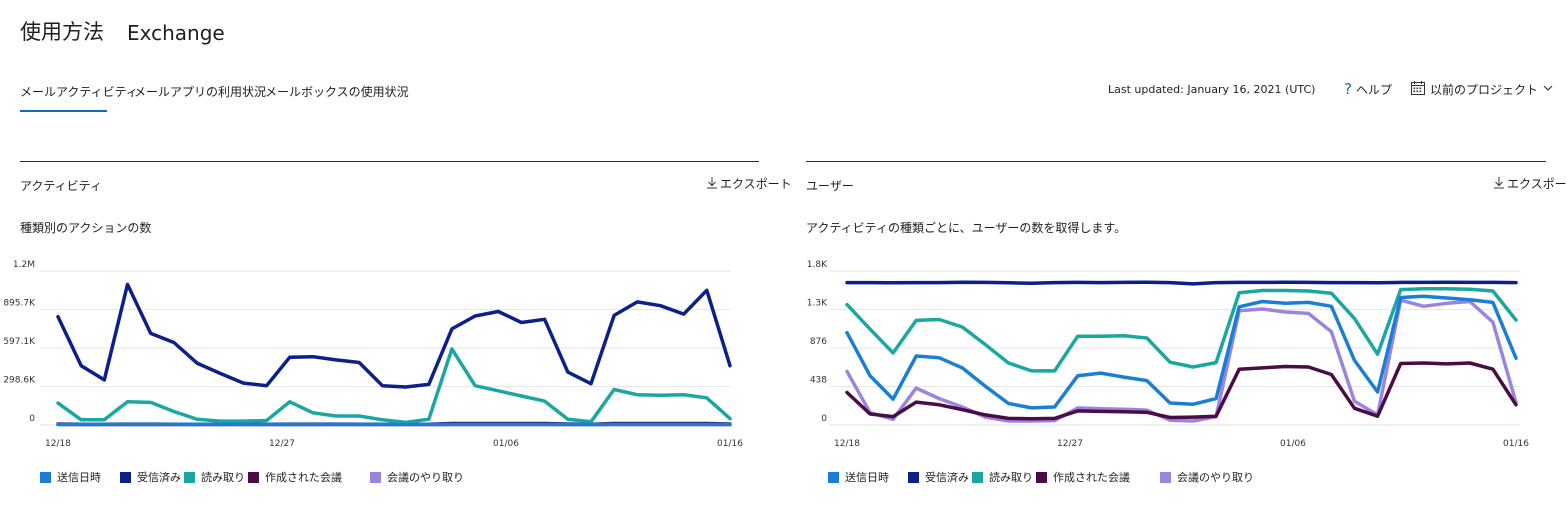 The width and height of the screenshot is (1567, 522). Describe the element at coordinates (86, 228) in the screenshot. I see `chart-subtitle: 種類別のアクションの数` at that location.